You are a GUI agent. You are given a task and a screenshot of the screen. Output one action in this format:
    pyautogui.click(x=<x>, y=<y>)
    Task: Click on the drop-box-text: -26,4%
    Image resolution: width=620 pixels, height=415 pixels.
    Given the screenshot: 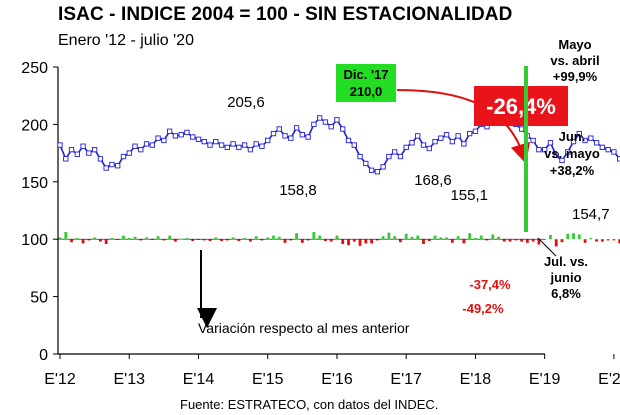 What is the action you would take?
    pyautogui.click(x=521, y=106)
    